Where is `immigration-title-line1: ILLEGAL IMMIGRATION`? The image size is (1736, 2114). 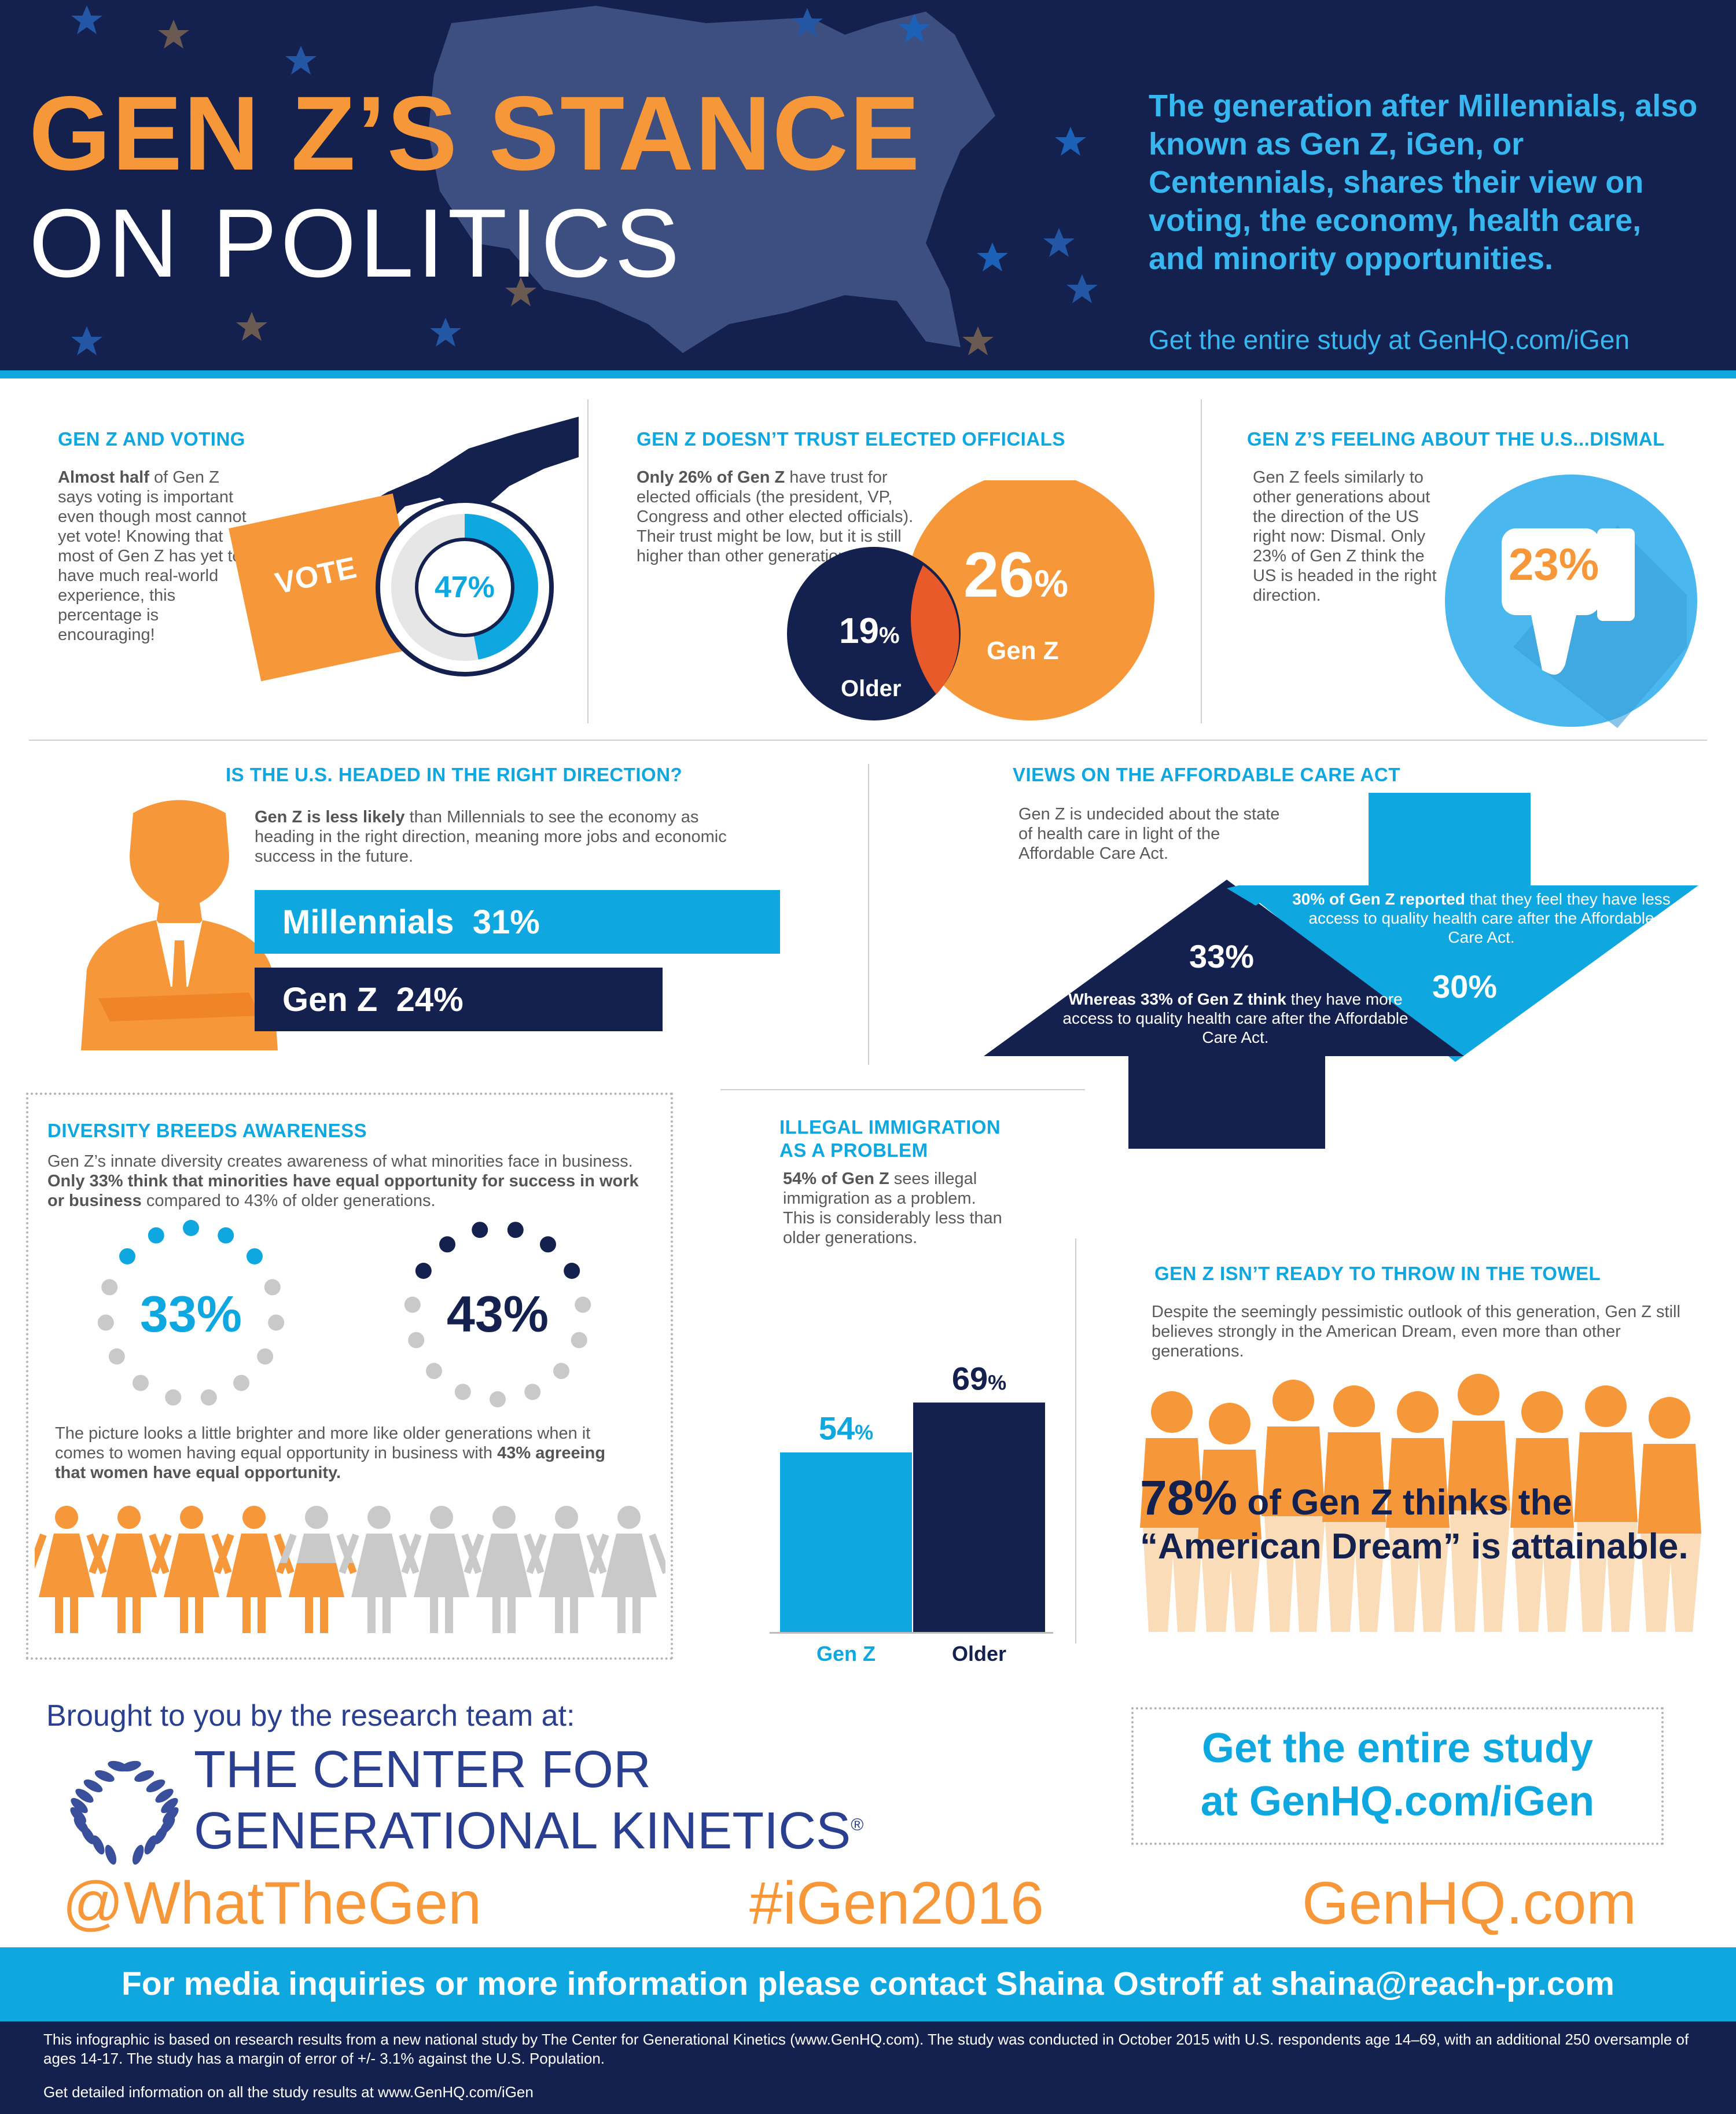
immigration-title-line1: ILLEGAL IMMIGRATION is located at coordinates (890, 1127).